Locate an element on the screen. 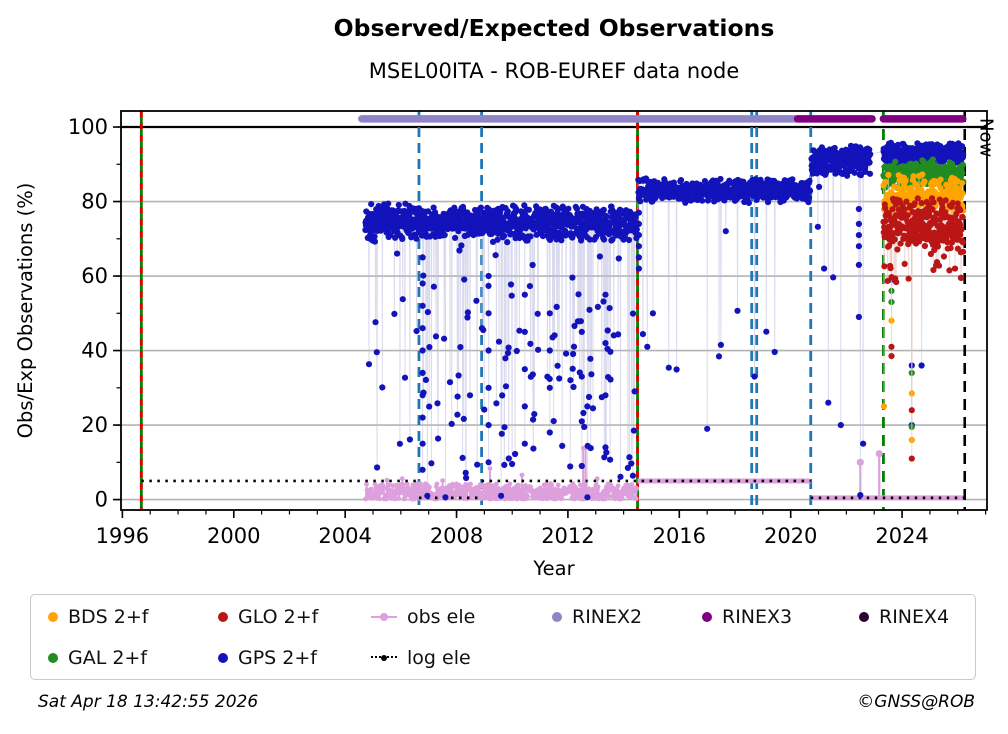 This screenshot has height=734, width=1008. legend-label: GLO 2+f is located at coordinates (278, 616).